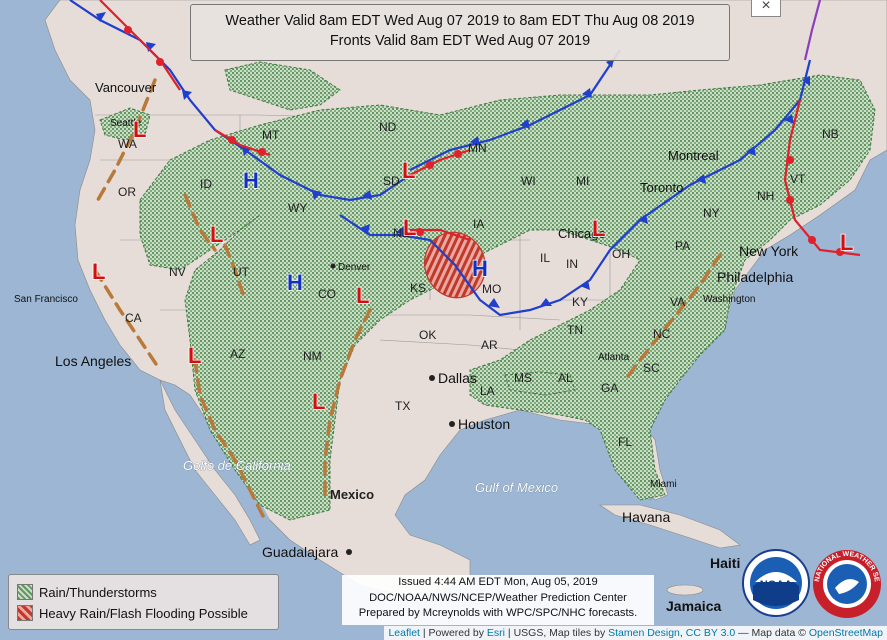 Image resolution: width=887 pixels, height=640 pixels. Describe the element at coordinates (401, 233) in the screenshot. I see `svg-text: NE` at that location.